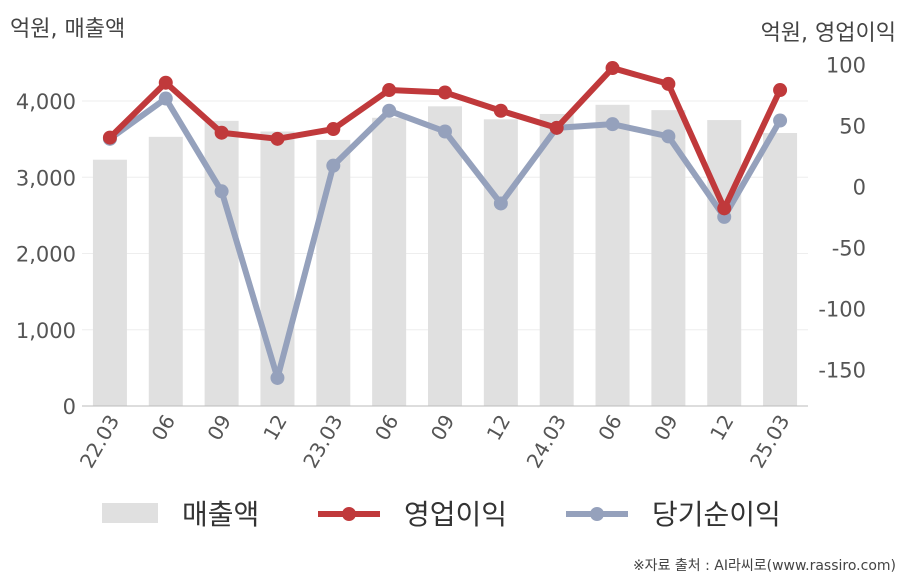 The image size is (908, 580). What do you see at coordinates (597, 514) in the screenshot?
I see `legend-swatch-net-income-dot` at bounding box center [597, 514].